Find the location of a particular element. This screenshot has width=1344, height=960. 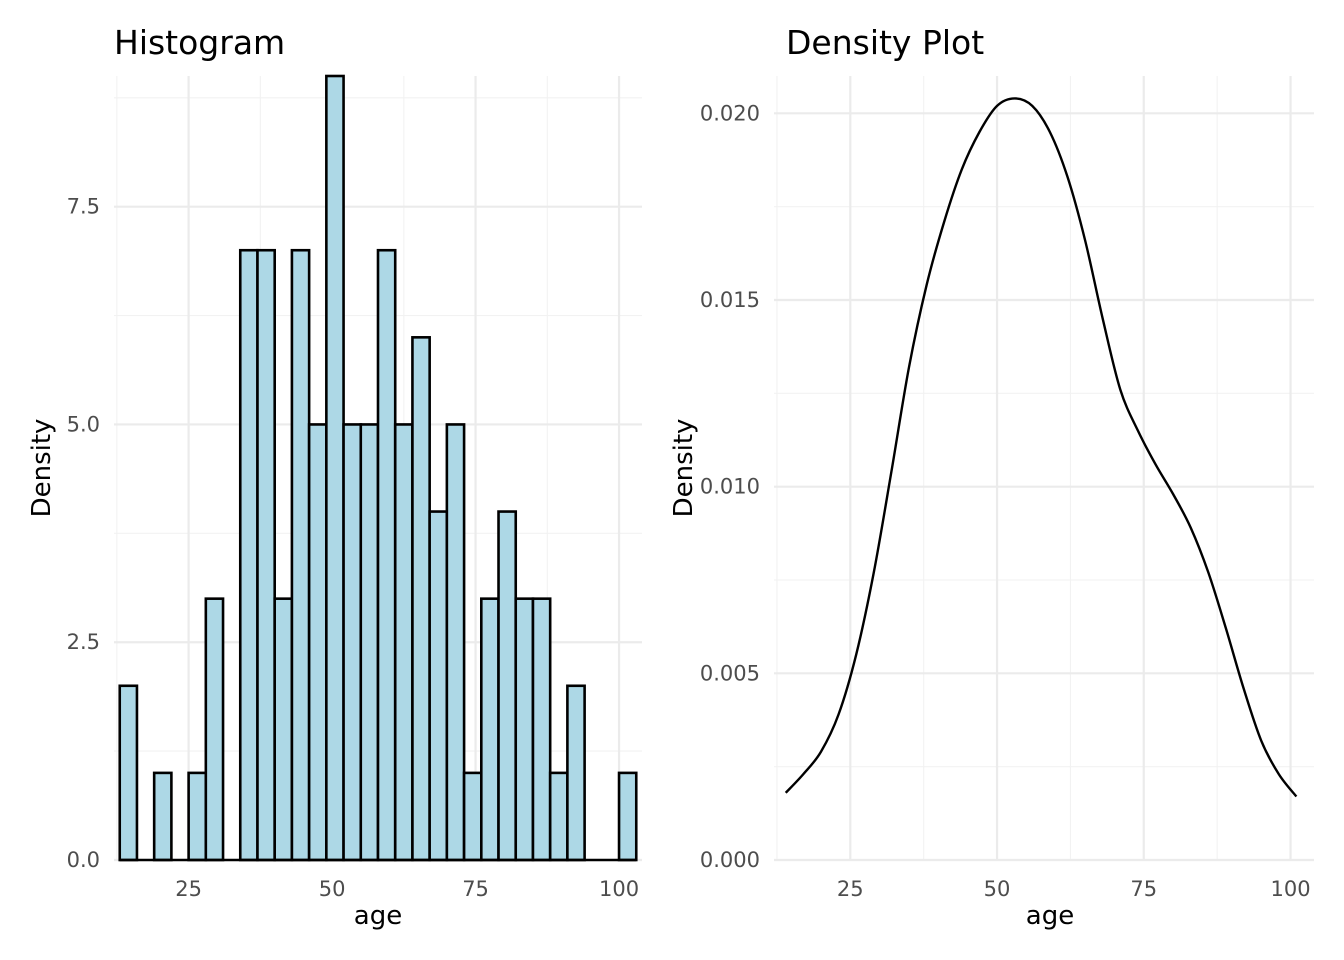

histogram-title: Histogram is located at coordinates (199, 42).